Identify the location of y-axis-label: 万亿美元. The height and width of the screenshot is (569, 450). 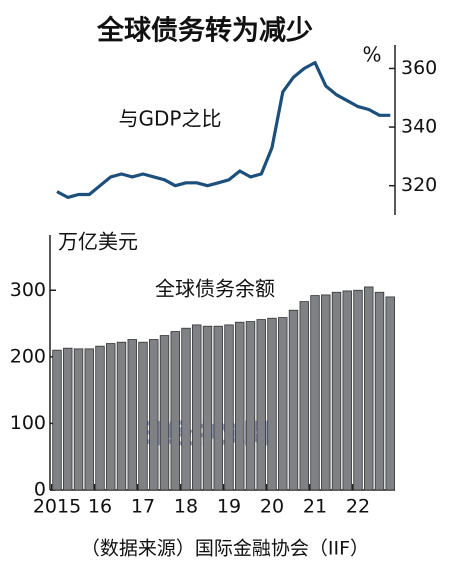
(98, 242).